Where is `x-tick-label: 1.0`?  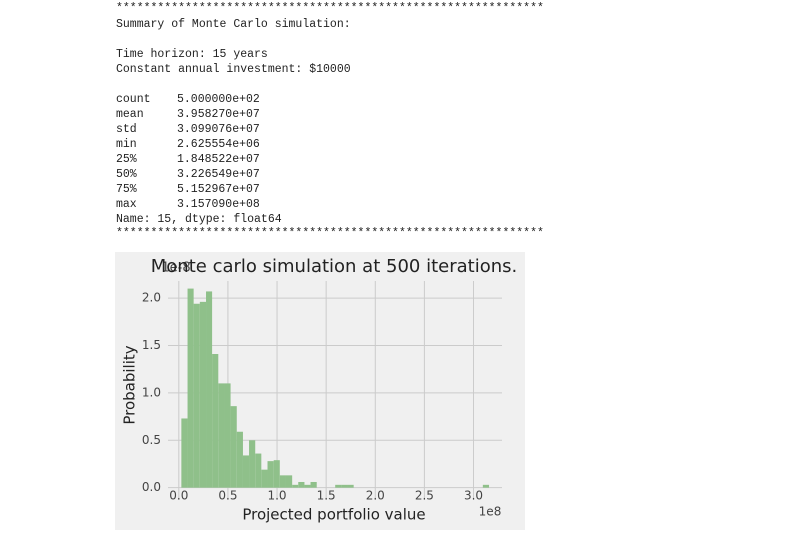 x-tick-label: 1.0 is located at coordinates (276, 496).